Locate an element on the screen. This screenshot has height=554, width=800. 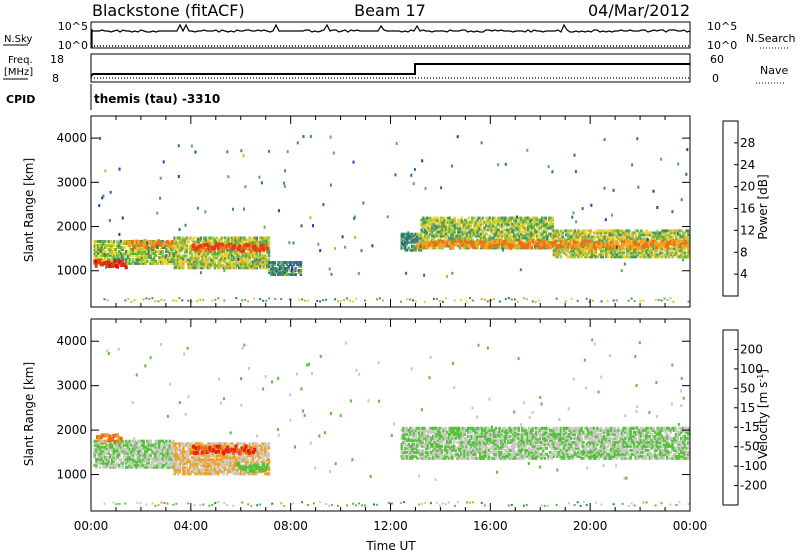
noise-left-tick-bottom: 10^0 is located at coordinates (73, 45).